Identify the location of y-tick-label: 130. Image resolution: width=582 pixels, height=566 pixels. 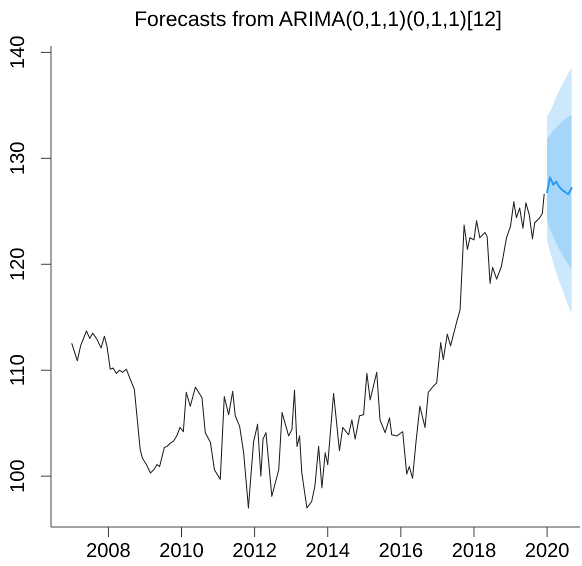
(18, 158).